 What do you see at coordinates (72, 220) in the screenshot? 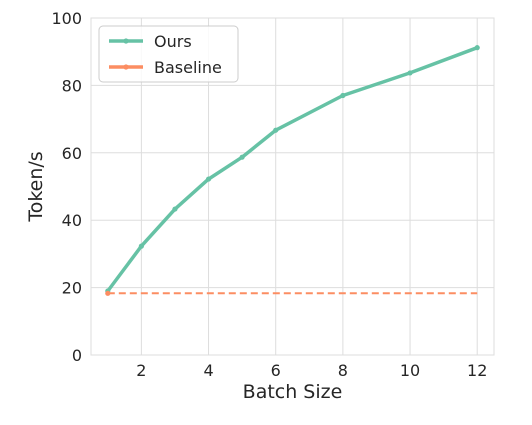
I see `y-tick-label: 40` at bounding box center [72, 220].